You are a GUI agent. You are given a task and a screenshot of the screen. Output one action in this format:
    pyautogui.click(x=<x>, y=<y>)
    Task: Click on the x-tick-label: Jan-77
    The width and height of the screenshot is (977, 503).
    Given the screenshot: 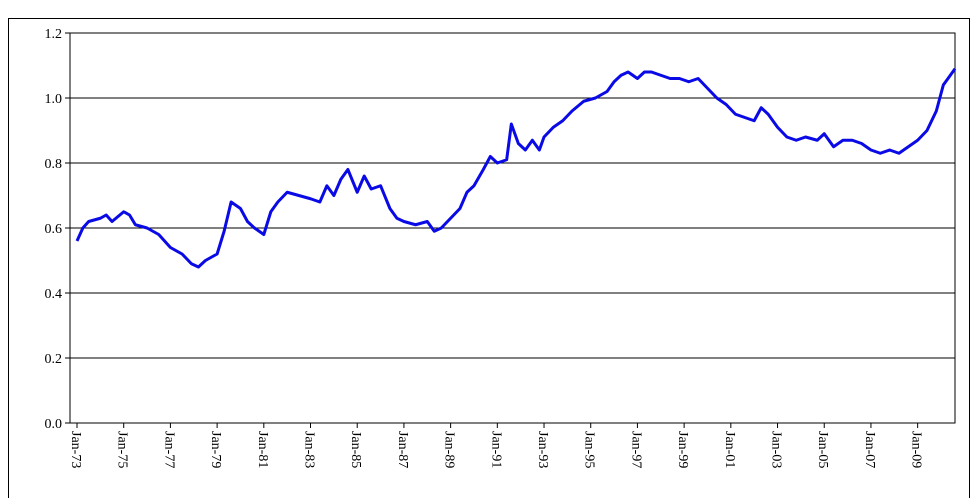 What is the action you would take?
    pyautogui.click(x=168, y=449)
    